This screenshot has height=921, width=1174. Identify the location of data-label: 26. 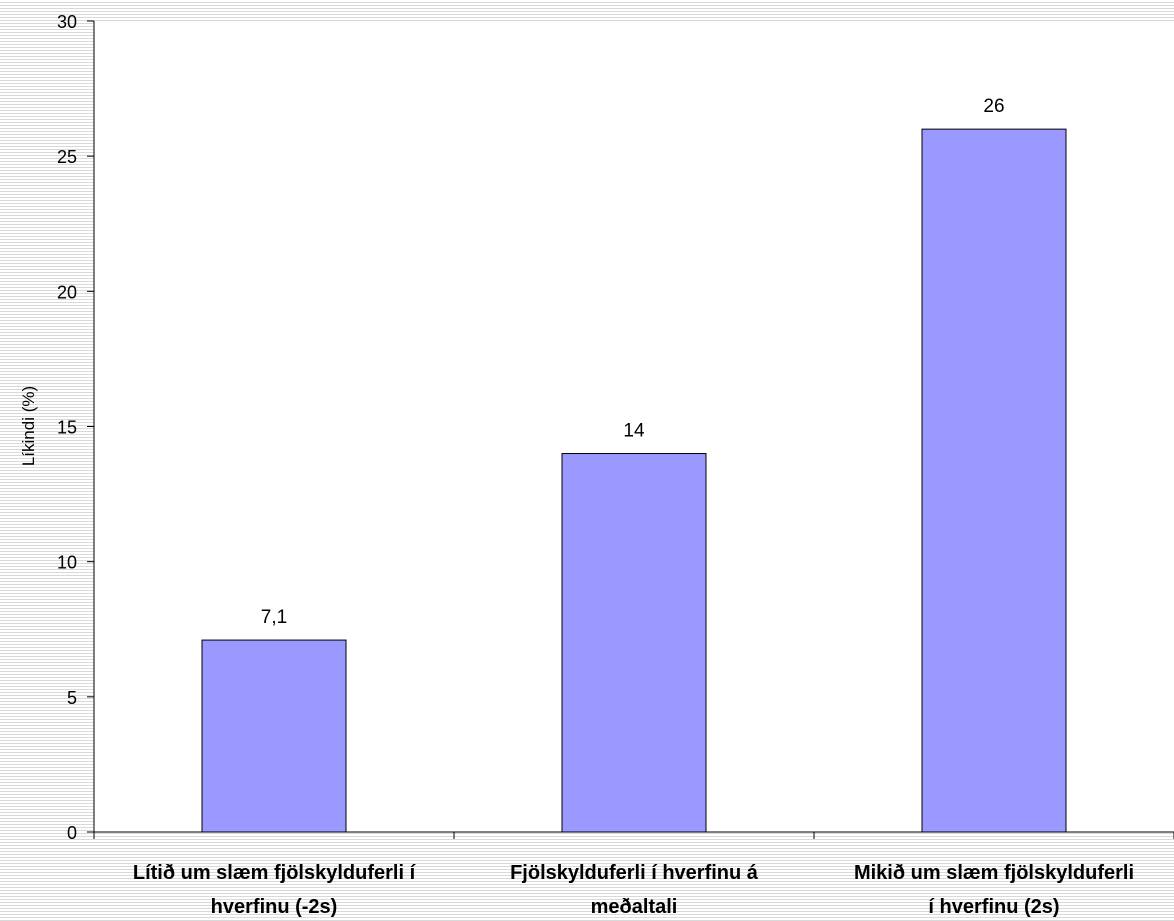
(993, 106).